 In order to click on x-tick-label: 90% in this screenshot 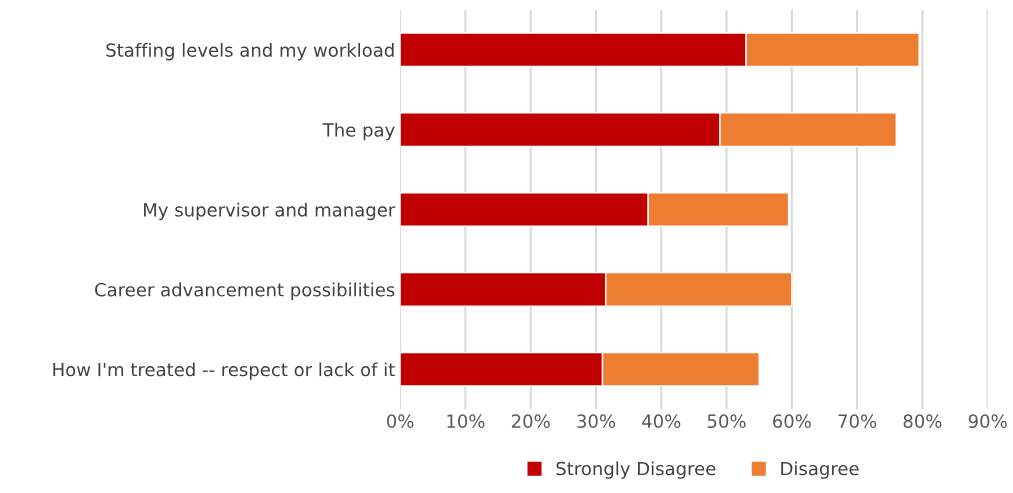, I will do `click(987, 421)`.